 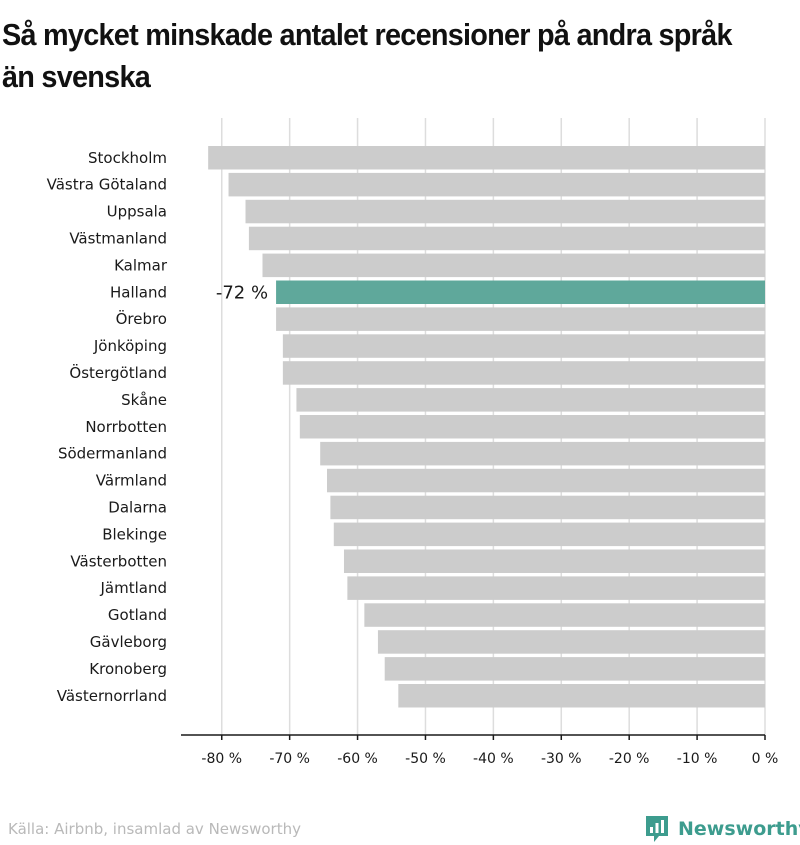 What do you see at coordinates (107, 185) in the screenshot?
I see `category-label: Västra Götaland` at bounding box center [107, 185].